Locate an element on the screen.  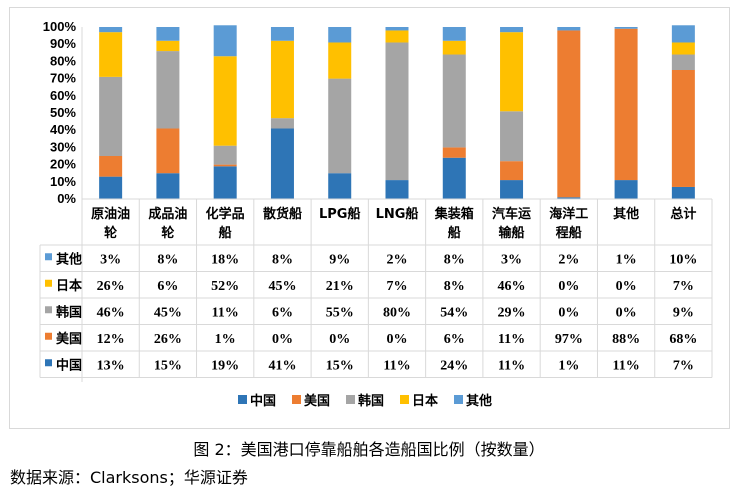
data-label: 3% is located at coordinates (511, 259).